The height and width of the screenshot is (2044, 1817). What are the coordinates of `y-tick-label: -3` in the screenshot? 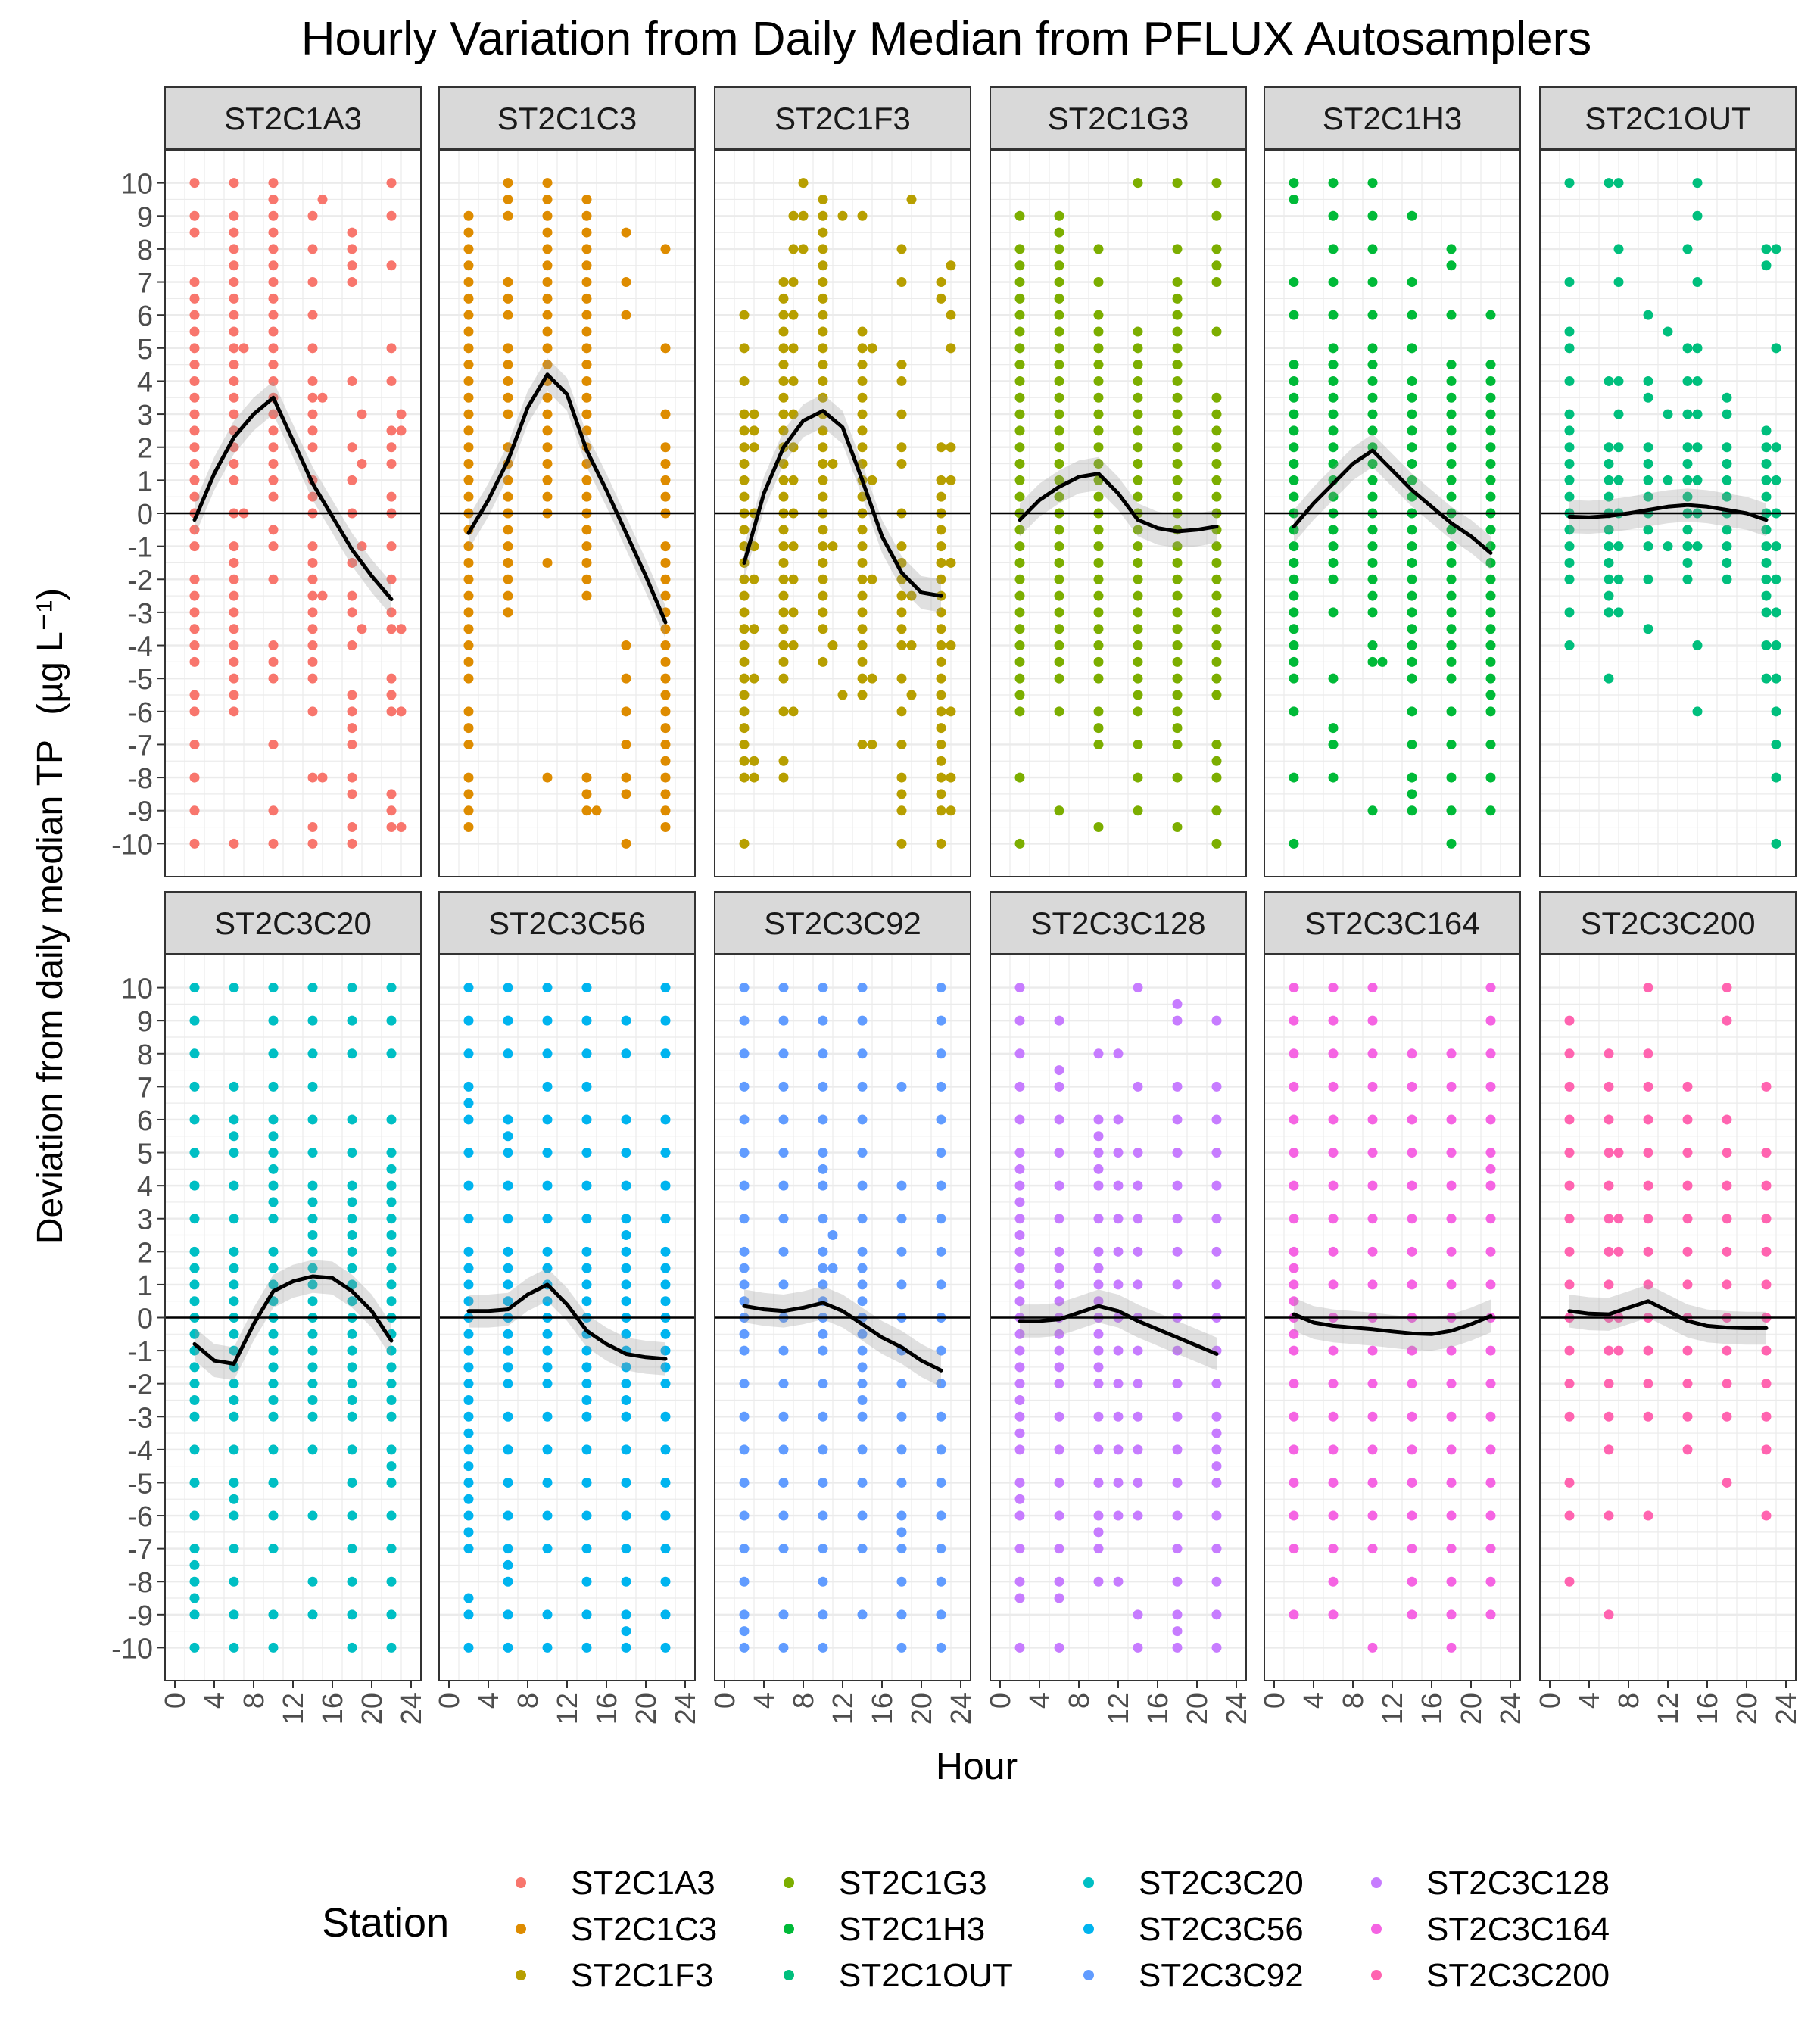 It's located at (140, 1418).